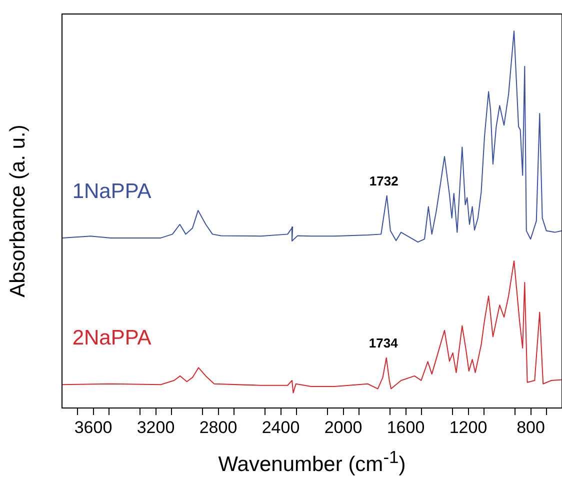 This screenshot has width=562, height=480. Describe the element at coordinates (405, 427) in the screenshot. I see `x-tick-label: 1600` at that location.